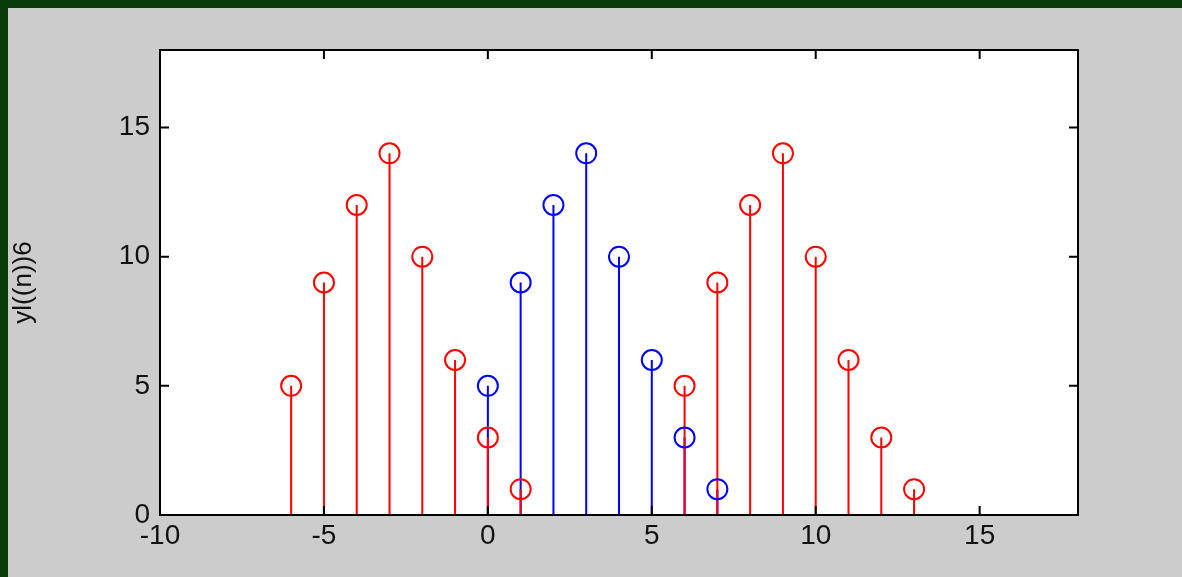 The width and height of the screenshot is (1182, 577). I want to click on x-tick-label: 0, so click(488, 534).